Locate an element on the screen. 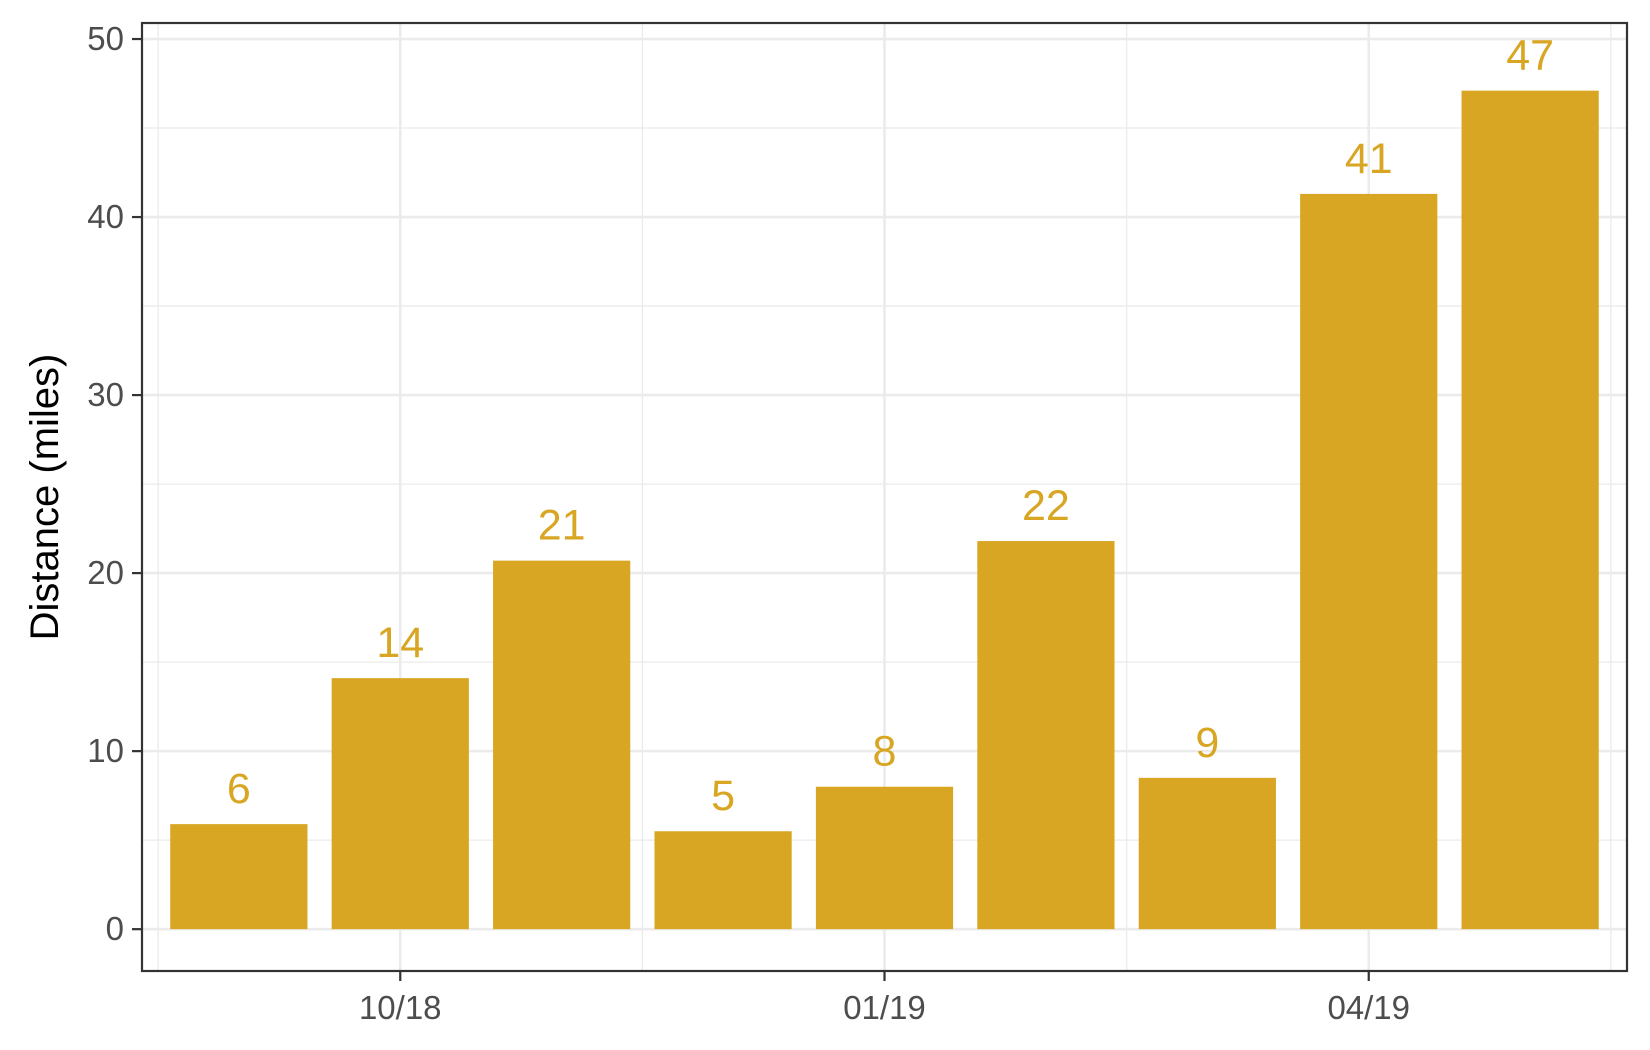 This screenshot has height=1050, width=1650. bar-value-label: 9 is located at coordinates (1207, 743).